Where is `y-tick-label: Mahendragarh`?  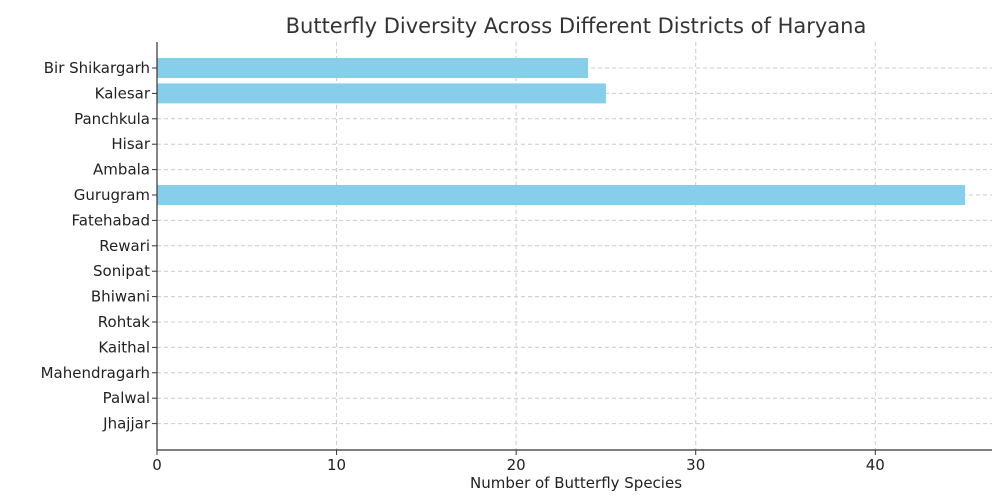
y-tick-label: Mahendragarh is located at coordinates (95, 373).